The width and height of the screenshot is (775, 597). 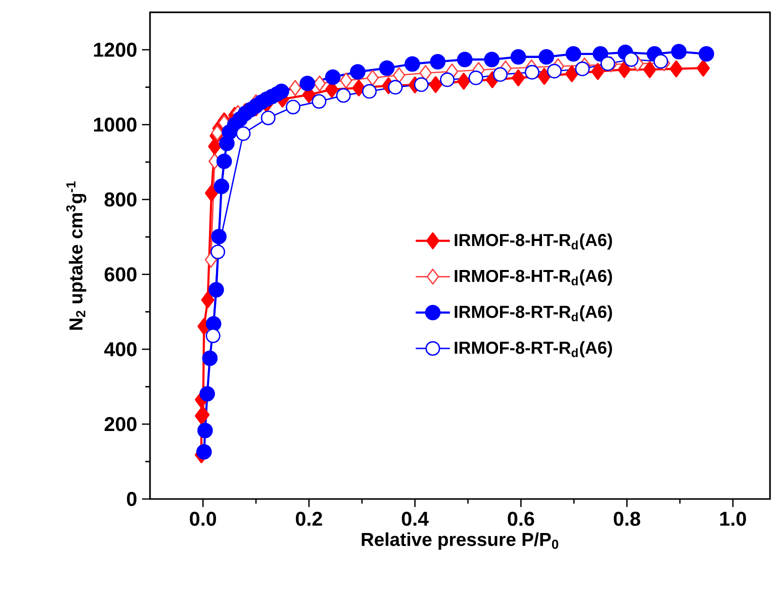 I want to click on x-tick-label: 0.8, so click(x=627, y=519).